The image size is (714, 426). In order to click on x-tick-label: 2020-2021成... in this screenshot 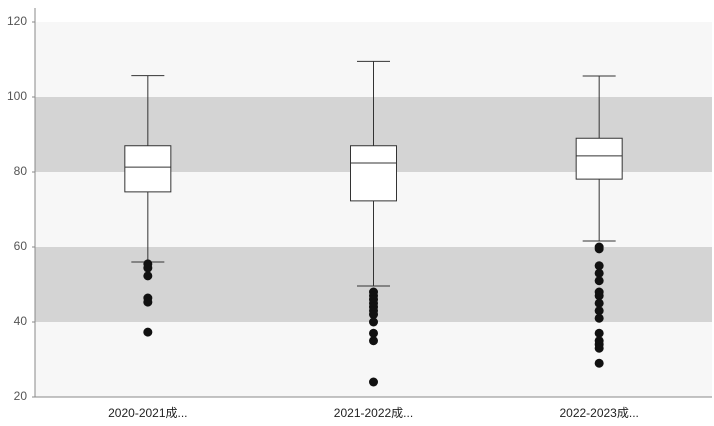, I will do `click(147, 413)`.